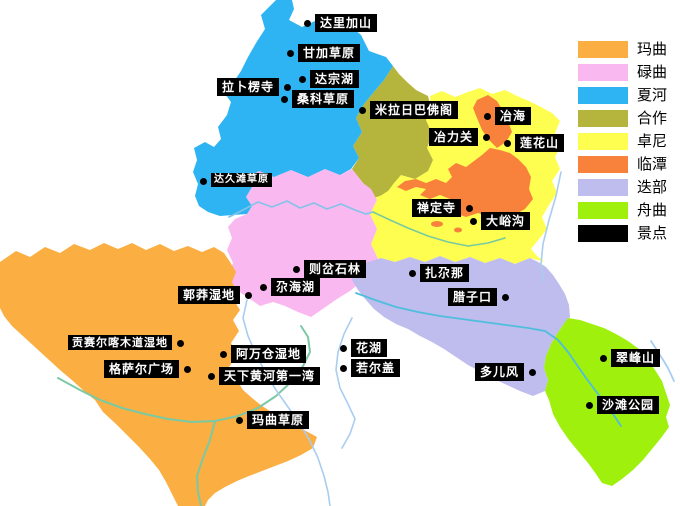  What do you see at coordinates (296, 287) in the screenshot?
I see `poi-label: 尕海湖` at bounding box center [296, 287].